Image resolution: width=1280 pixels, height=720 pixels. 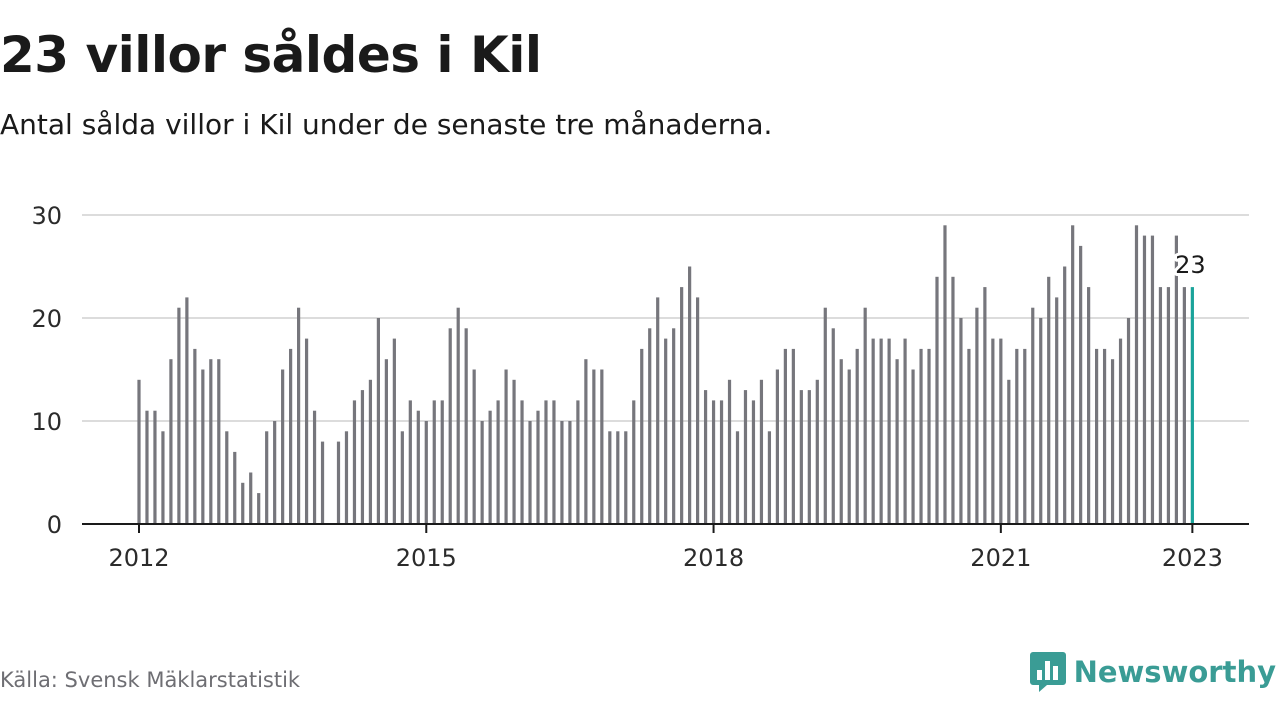 I want to click on y-tick-label: 0, so click(x=54, y=525).